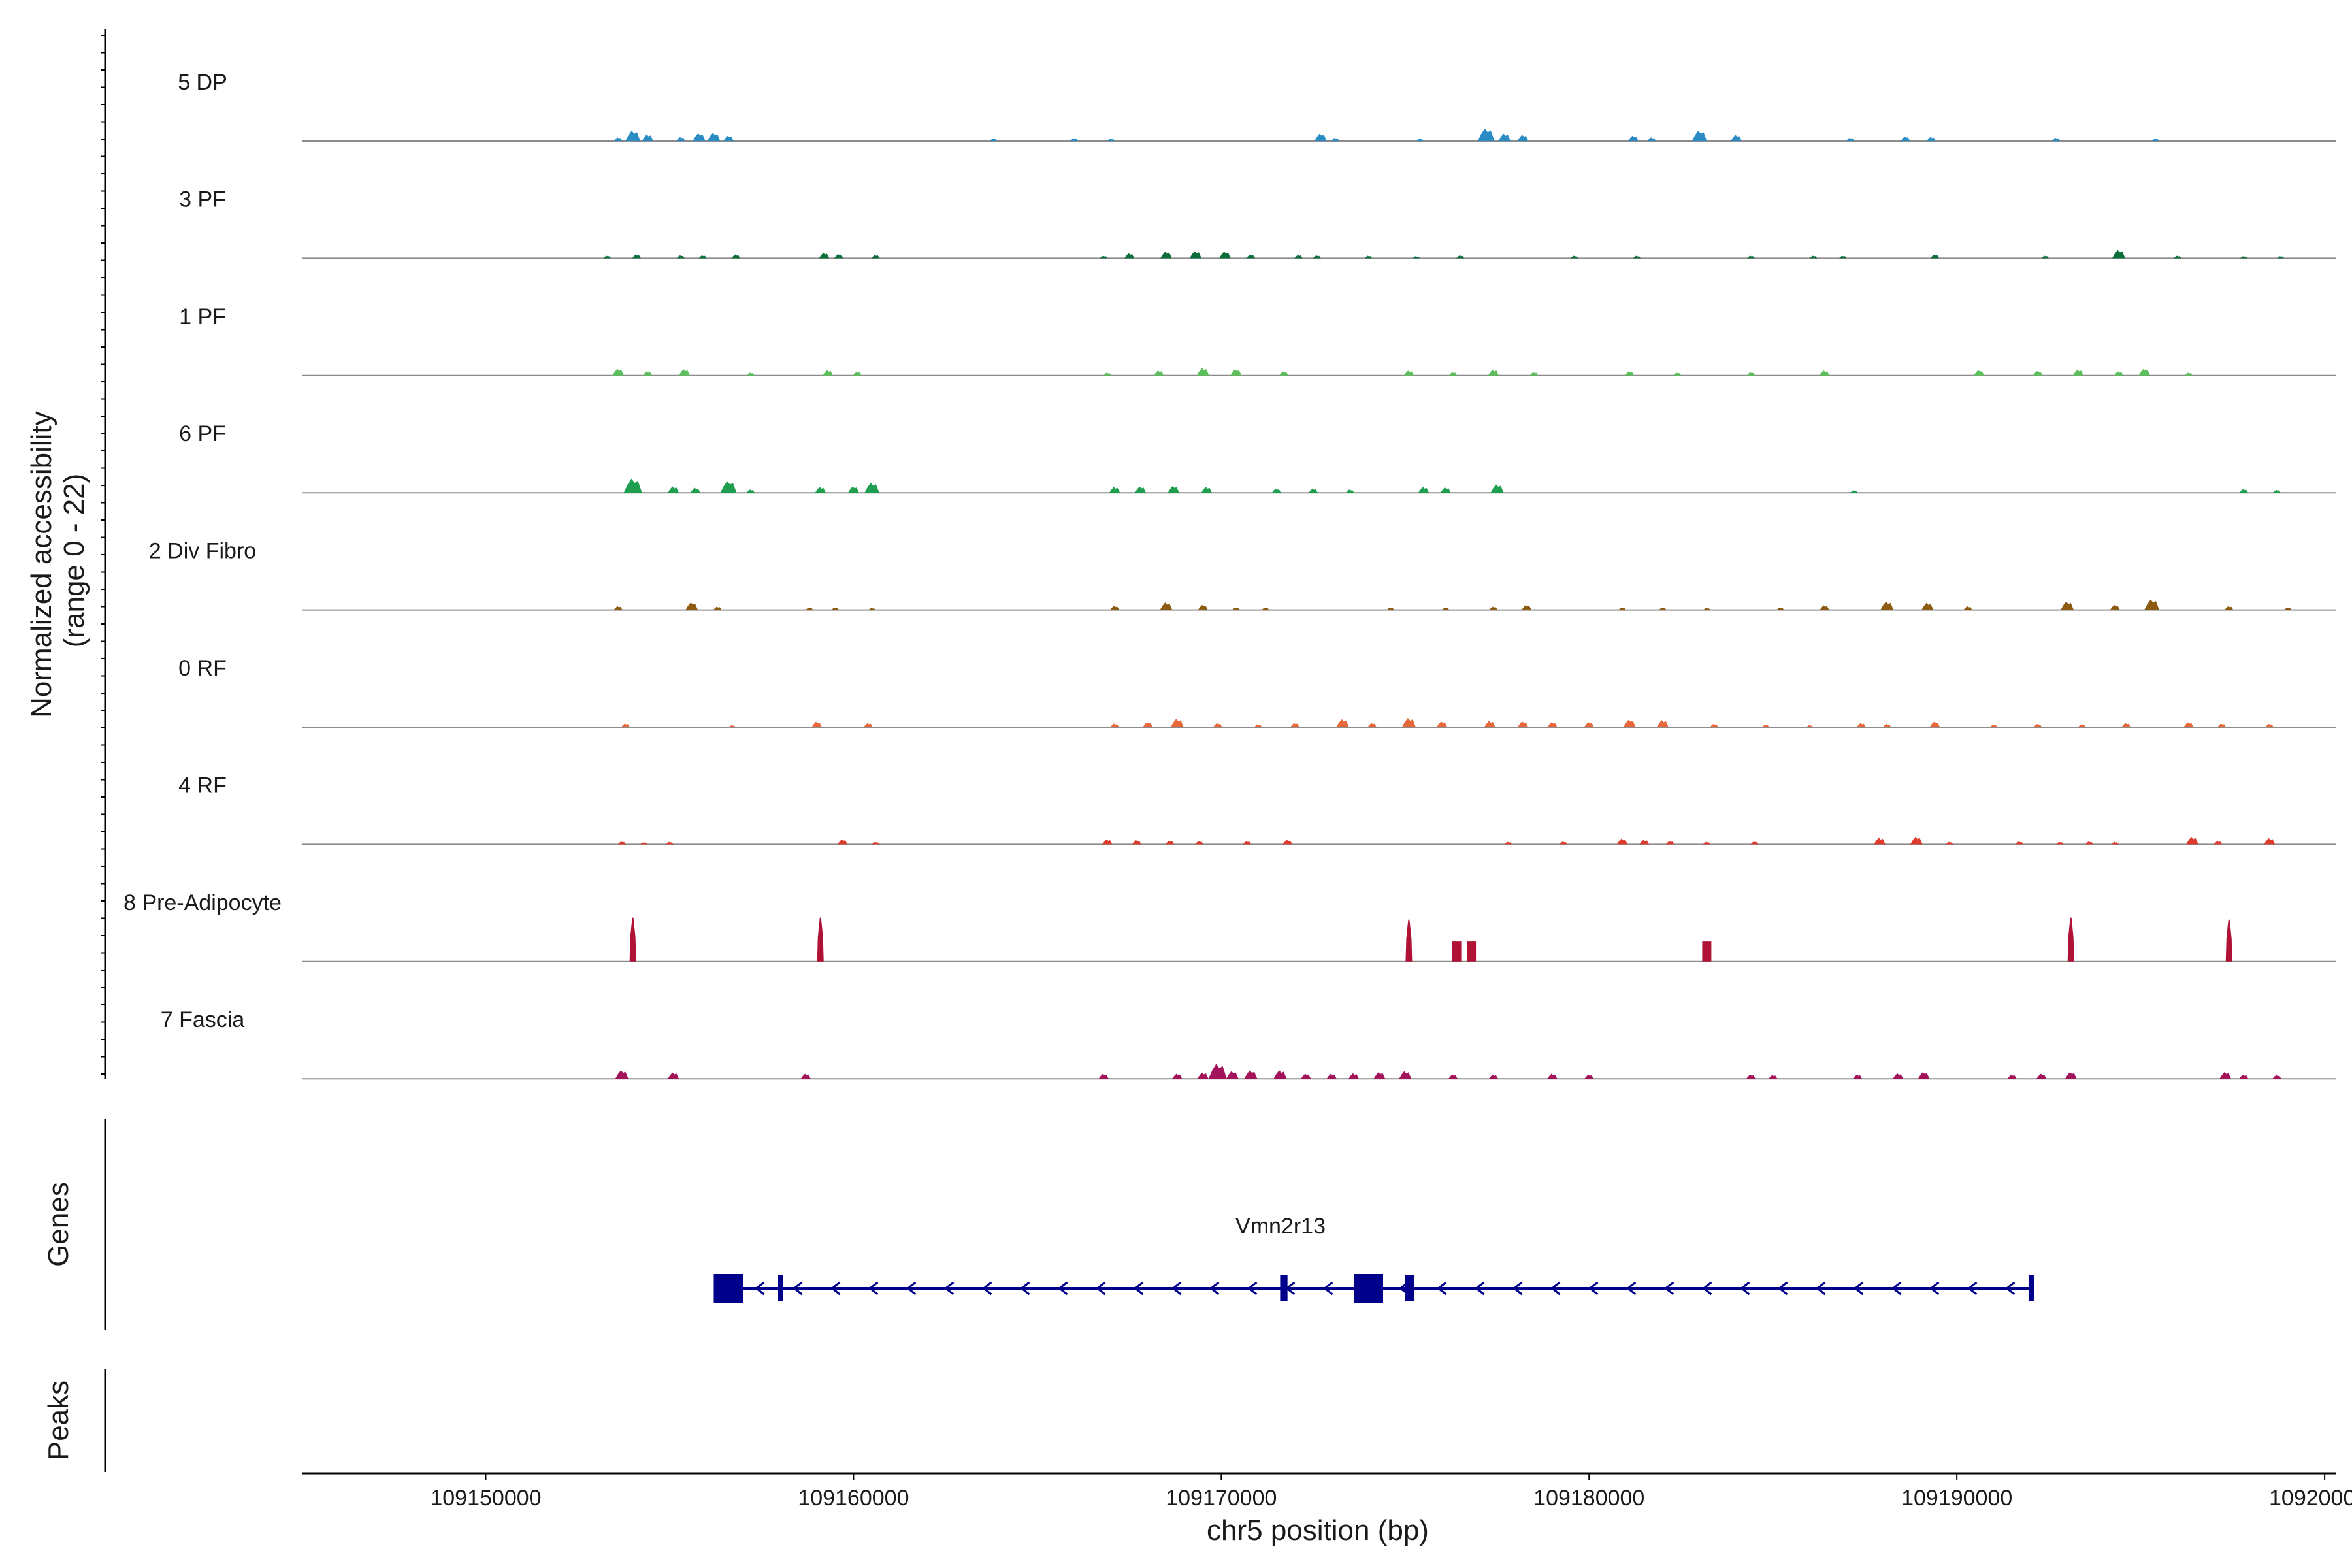 The height and width of the screenshot is (1568, 2352). I want to click on track-label: 7 Fascia, so click(203, 1019).